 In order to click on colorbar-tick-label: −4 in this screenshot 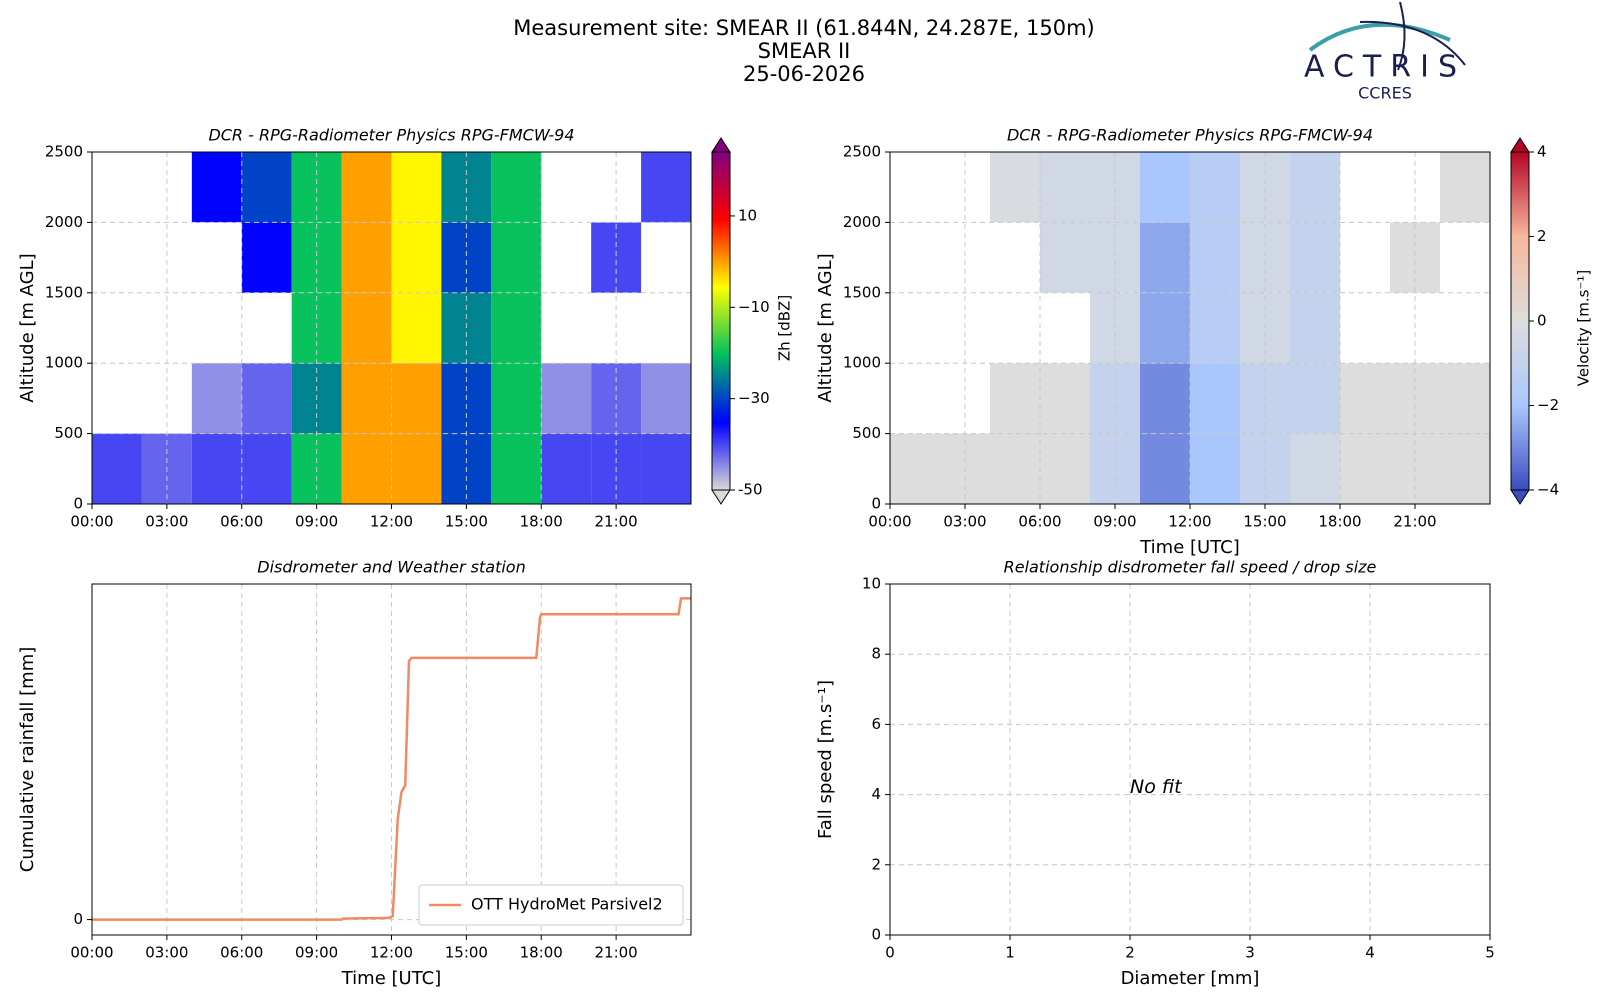, I will do `click(1548, 490)`.